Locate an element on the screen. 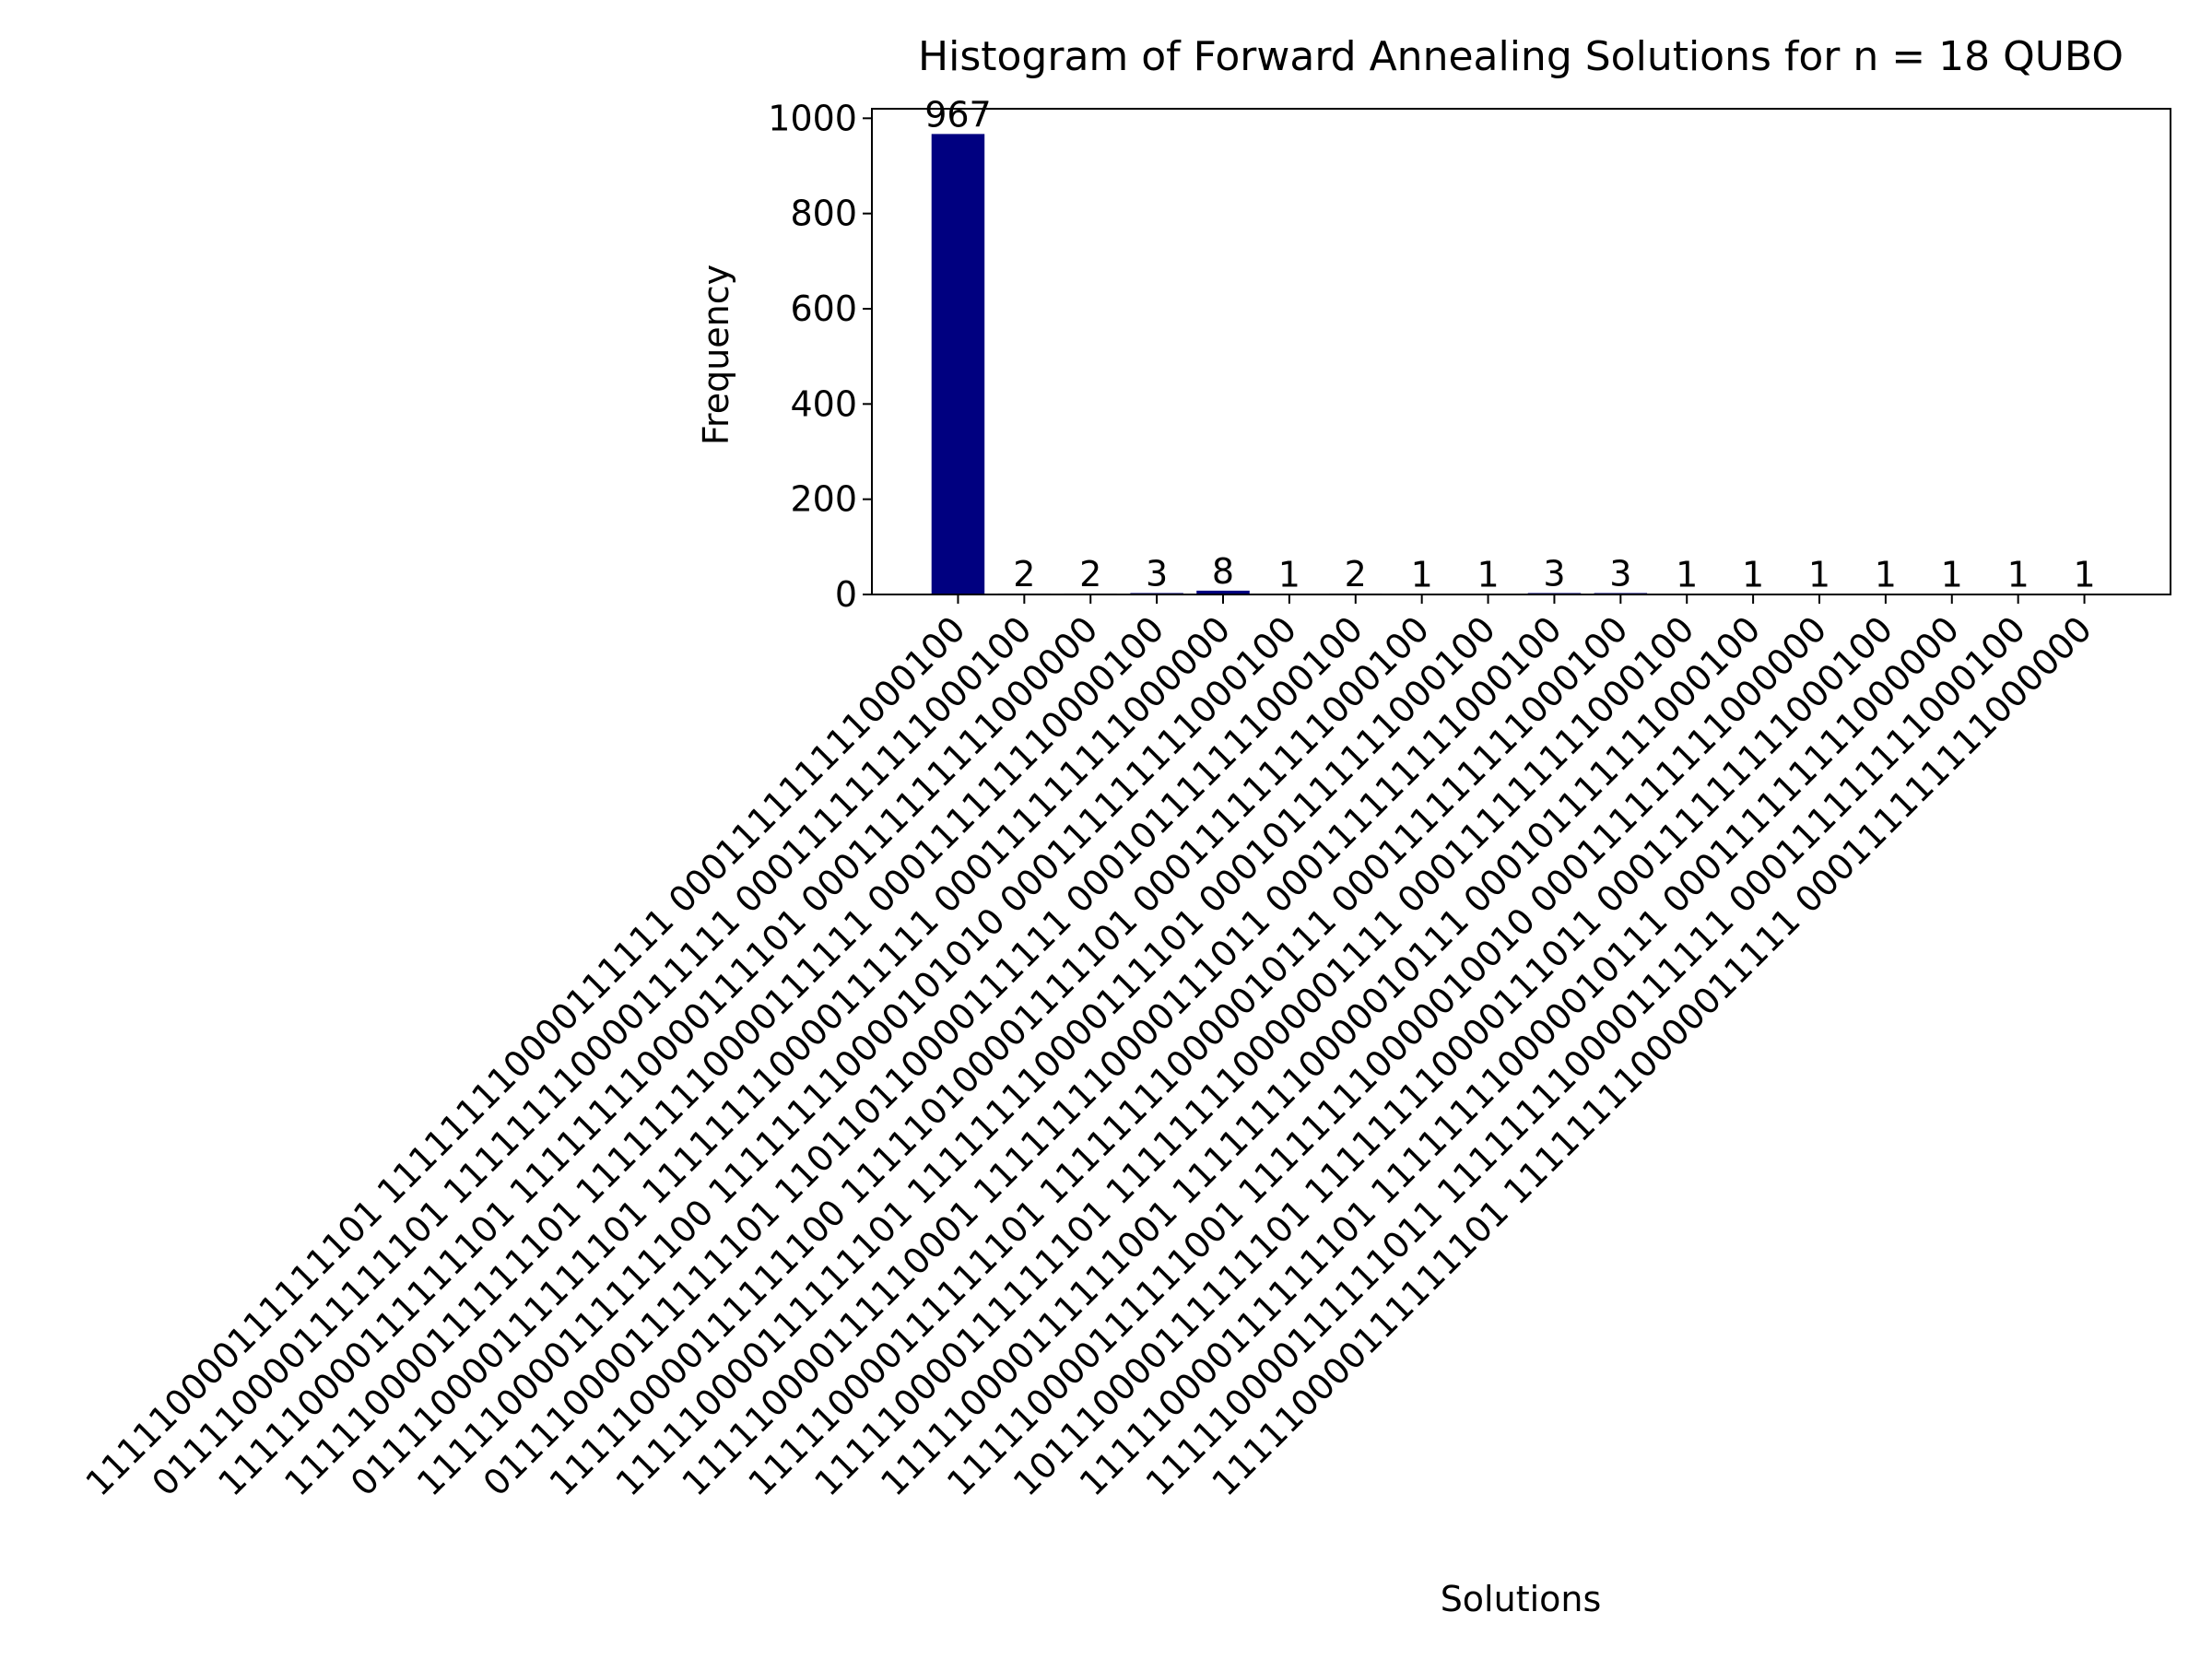 This screenshot has height=1659, width=2212. y-tick-label: 400 is located at coordinates (823, 403).